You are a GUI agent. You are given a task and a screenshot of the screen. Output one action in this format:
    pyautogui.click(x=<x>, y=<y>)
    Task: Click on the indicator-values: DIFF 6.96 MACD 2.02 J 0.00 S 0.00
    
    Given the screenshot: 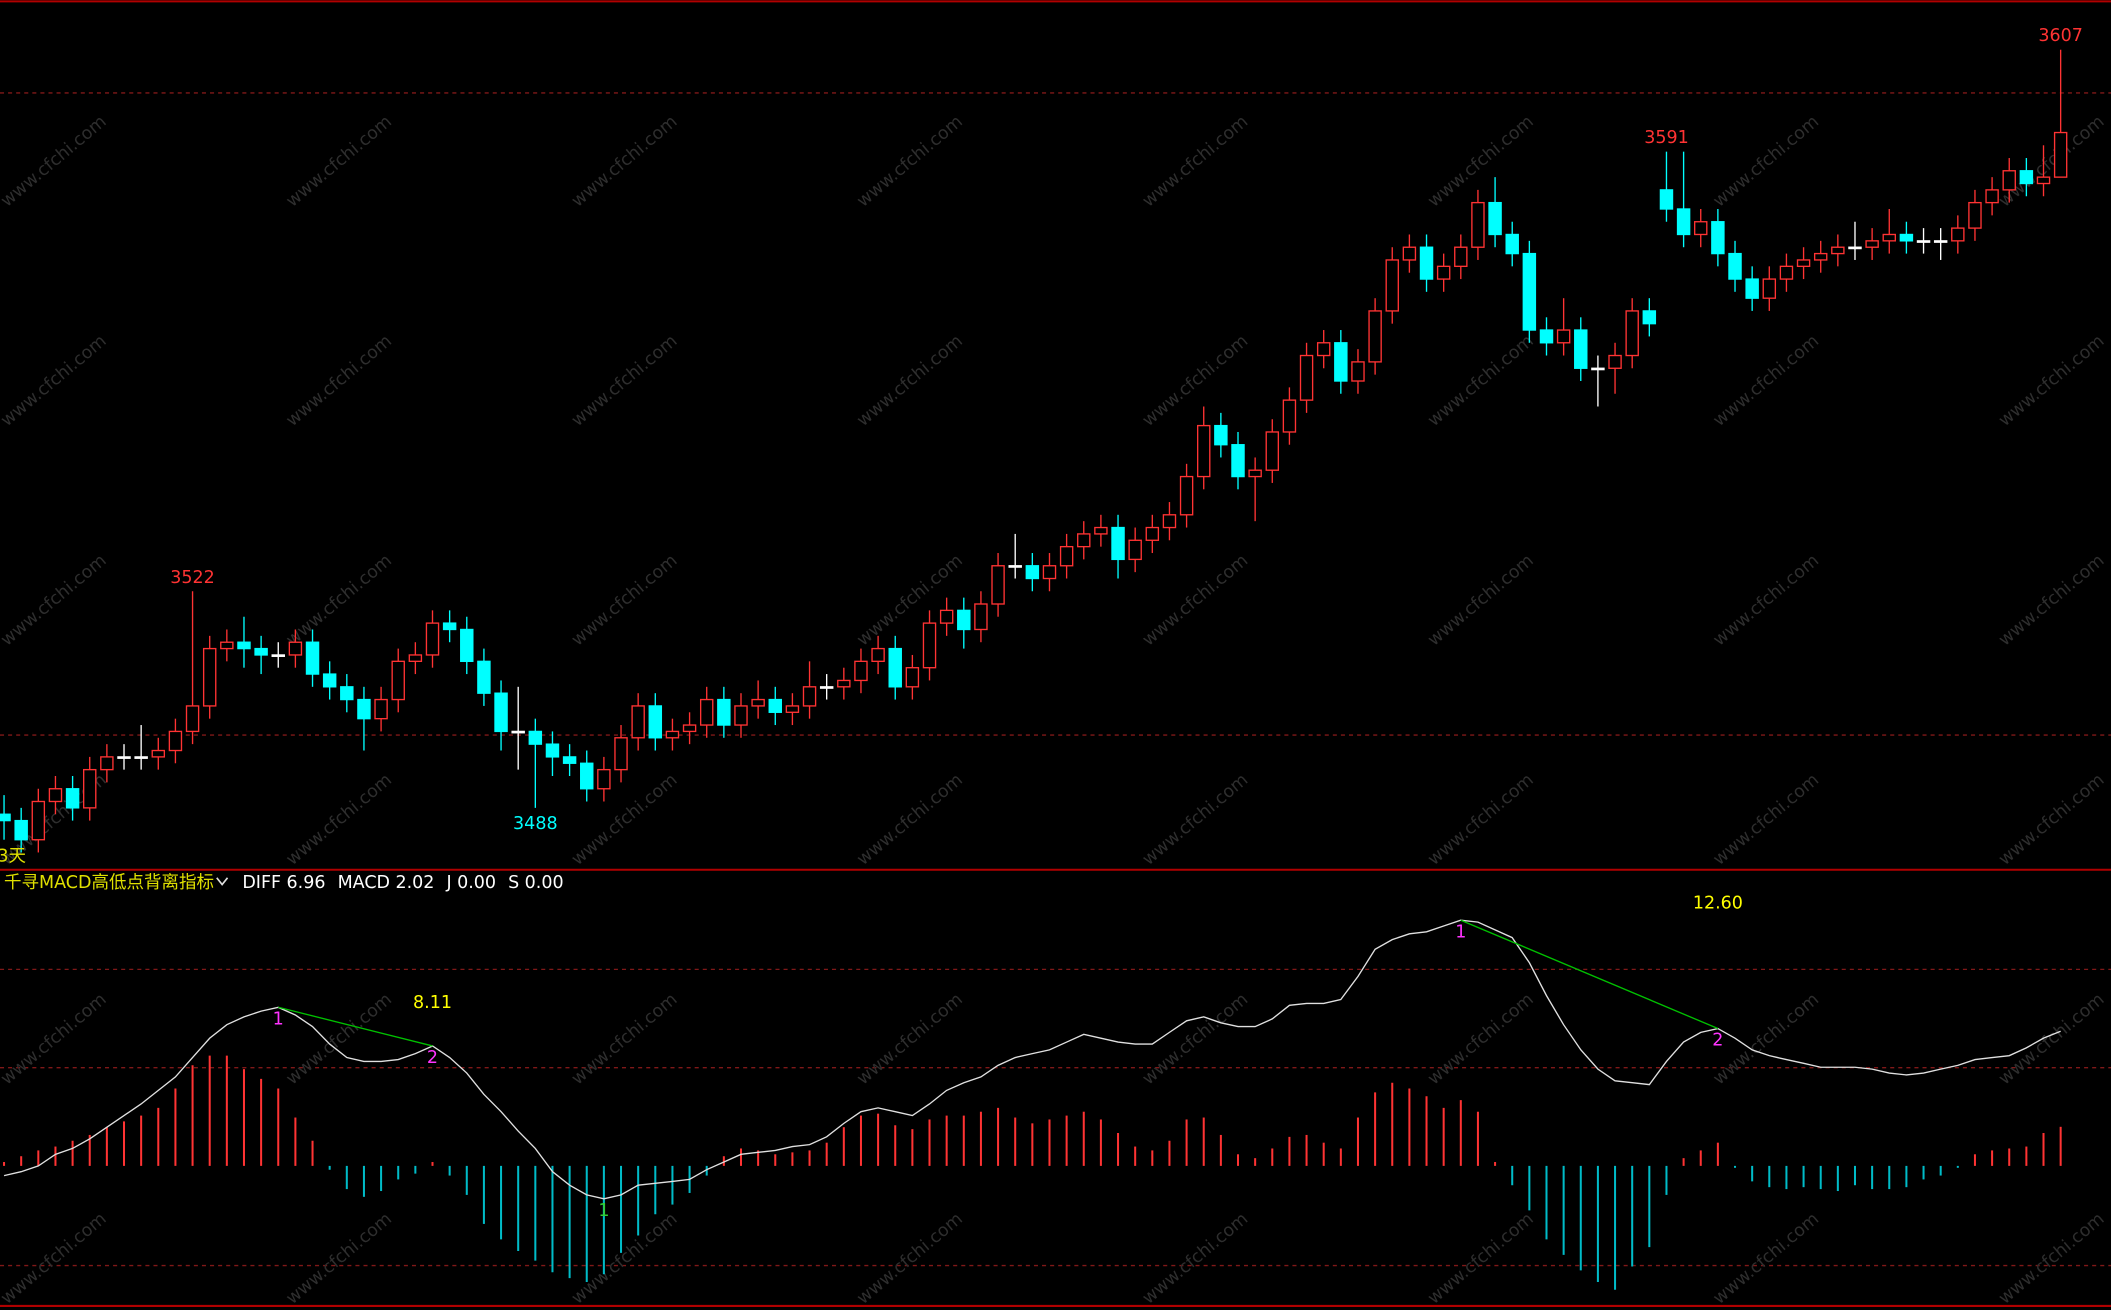 What is the action you would take?
    pyautogui.click(x=402, y=883)
    